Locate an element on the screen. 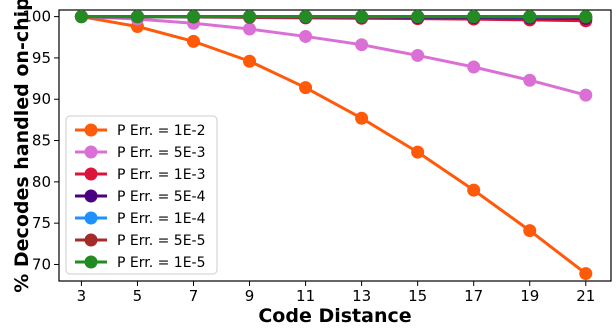 Image resolution: width=616 pixels, height=329 pixels. legend-entry: P Err. = 5E-4 is located at coordinates (140, 197).